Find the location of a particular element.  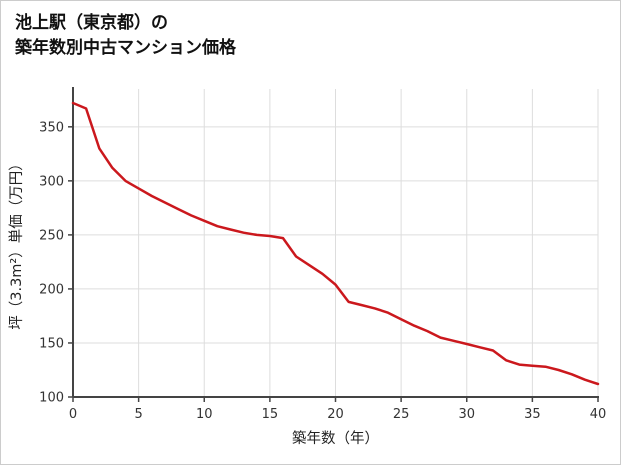

chart-title-line2: 築年数別中古マンション価格 is located at coordinates (125, 47).